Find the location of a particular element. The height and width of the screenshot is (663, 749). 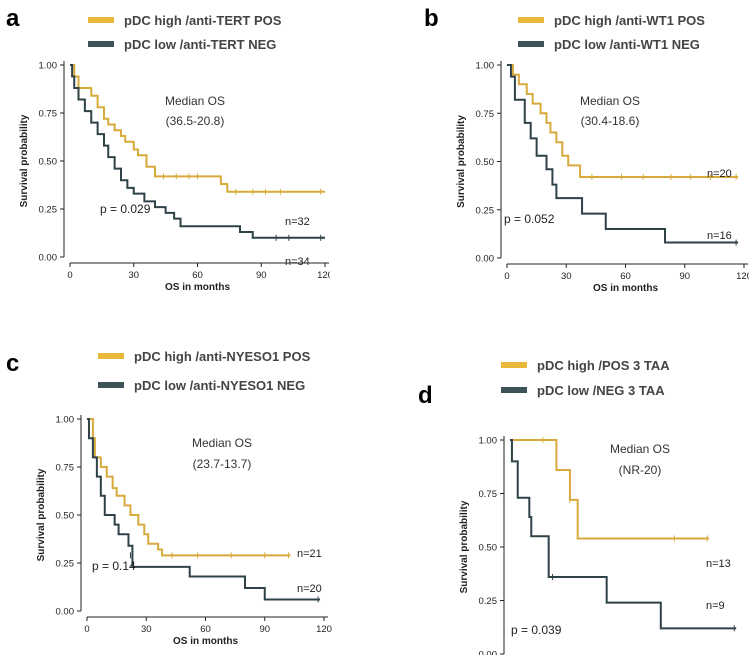

n-low-label: n=16 is located at coordinates (719, 236).